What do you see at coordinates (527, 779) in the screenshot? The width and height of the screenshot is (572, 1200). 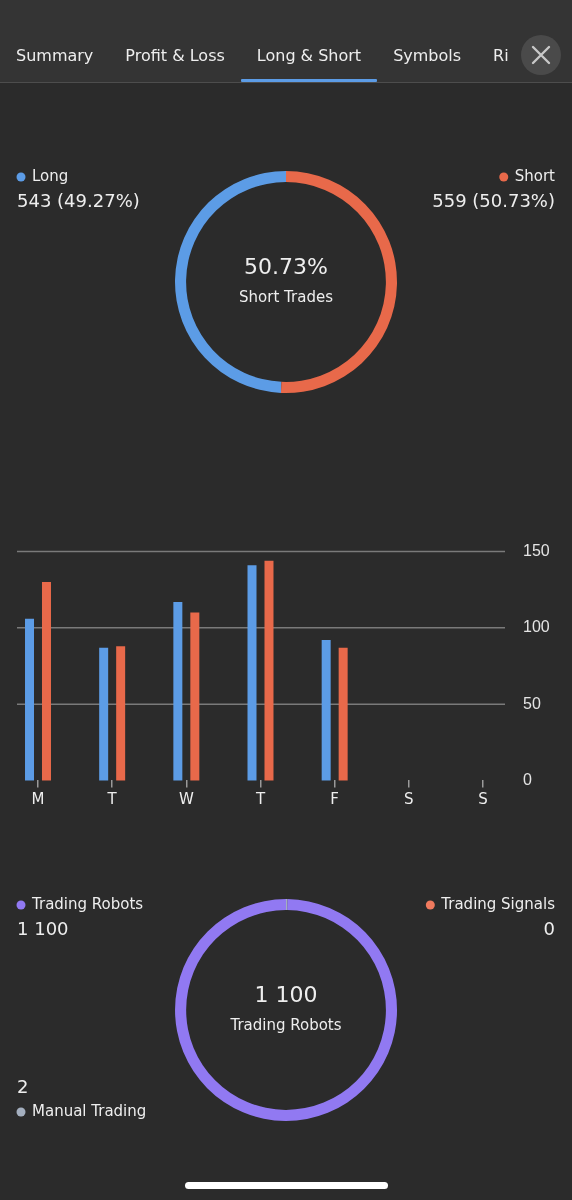 I see `y-tick-label: 0` at bounding box center [527, 779].